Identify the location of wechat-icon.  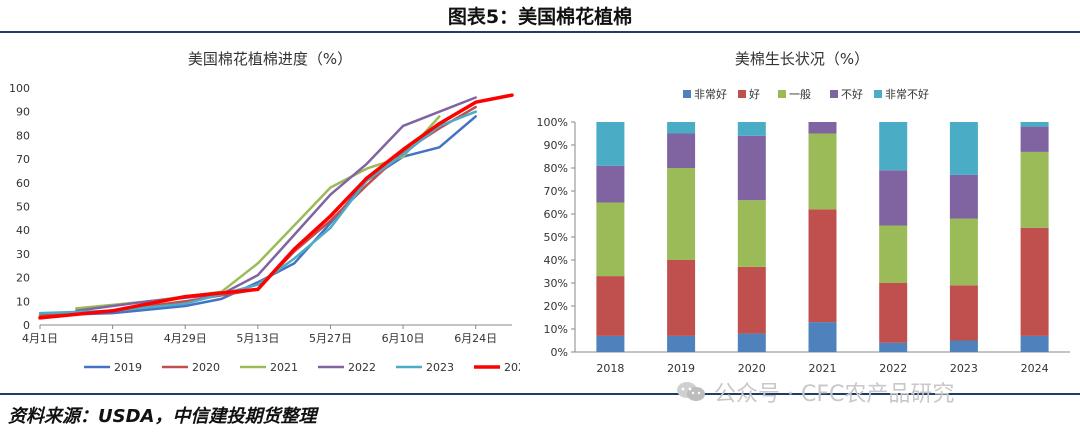
(691, 391).